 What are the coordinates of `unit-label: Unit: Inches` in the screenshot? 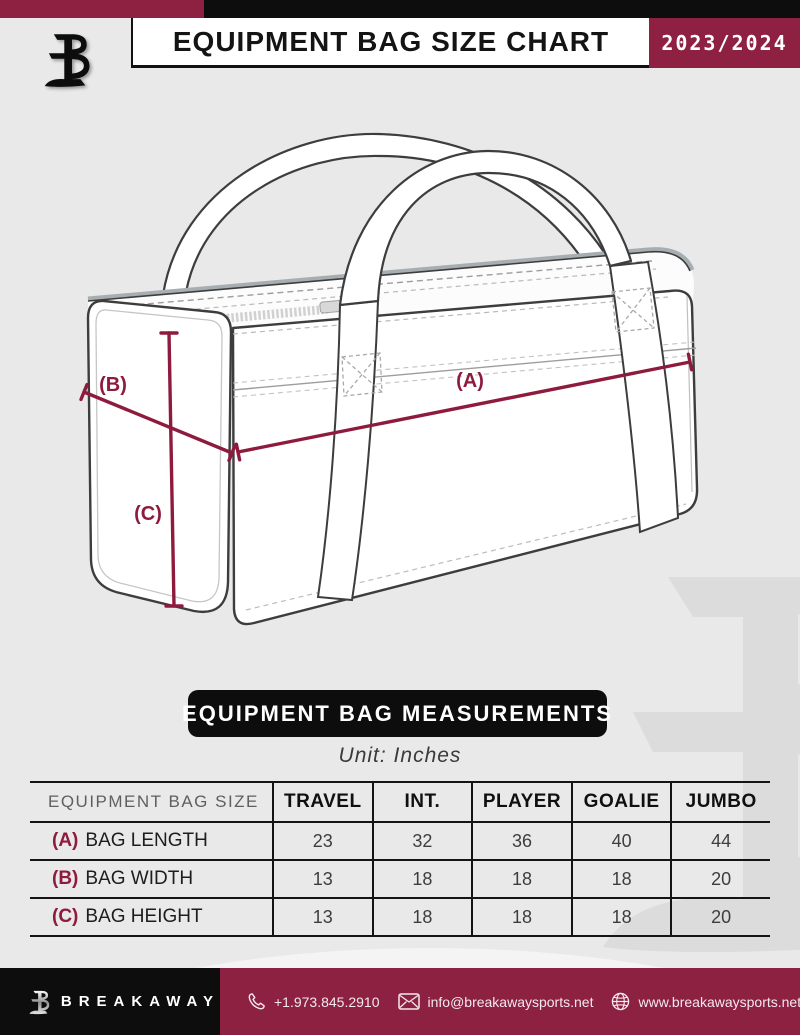 It's located at (400, 755).